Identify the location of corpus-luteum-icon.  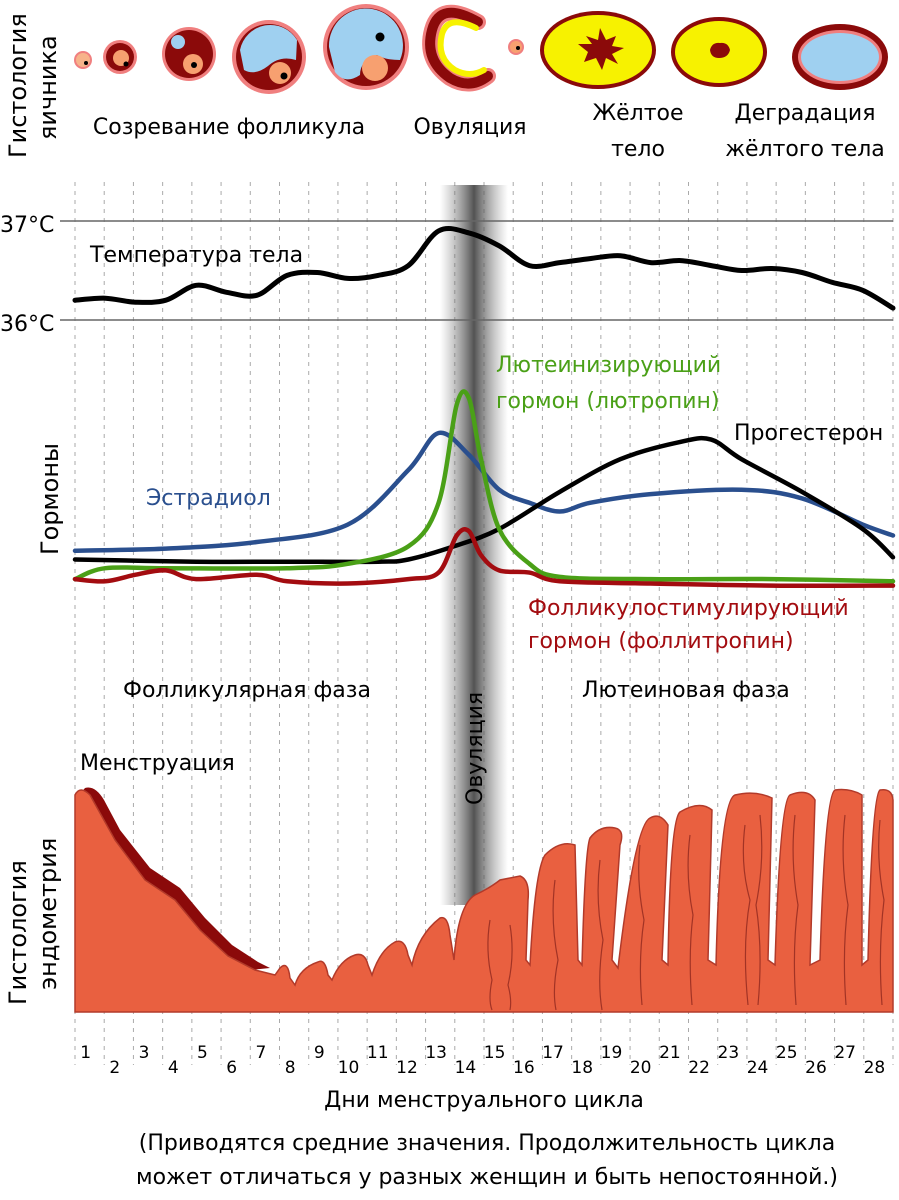
(598, 50).